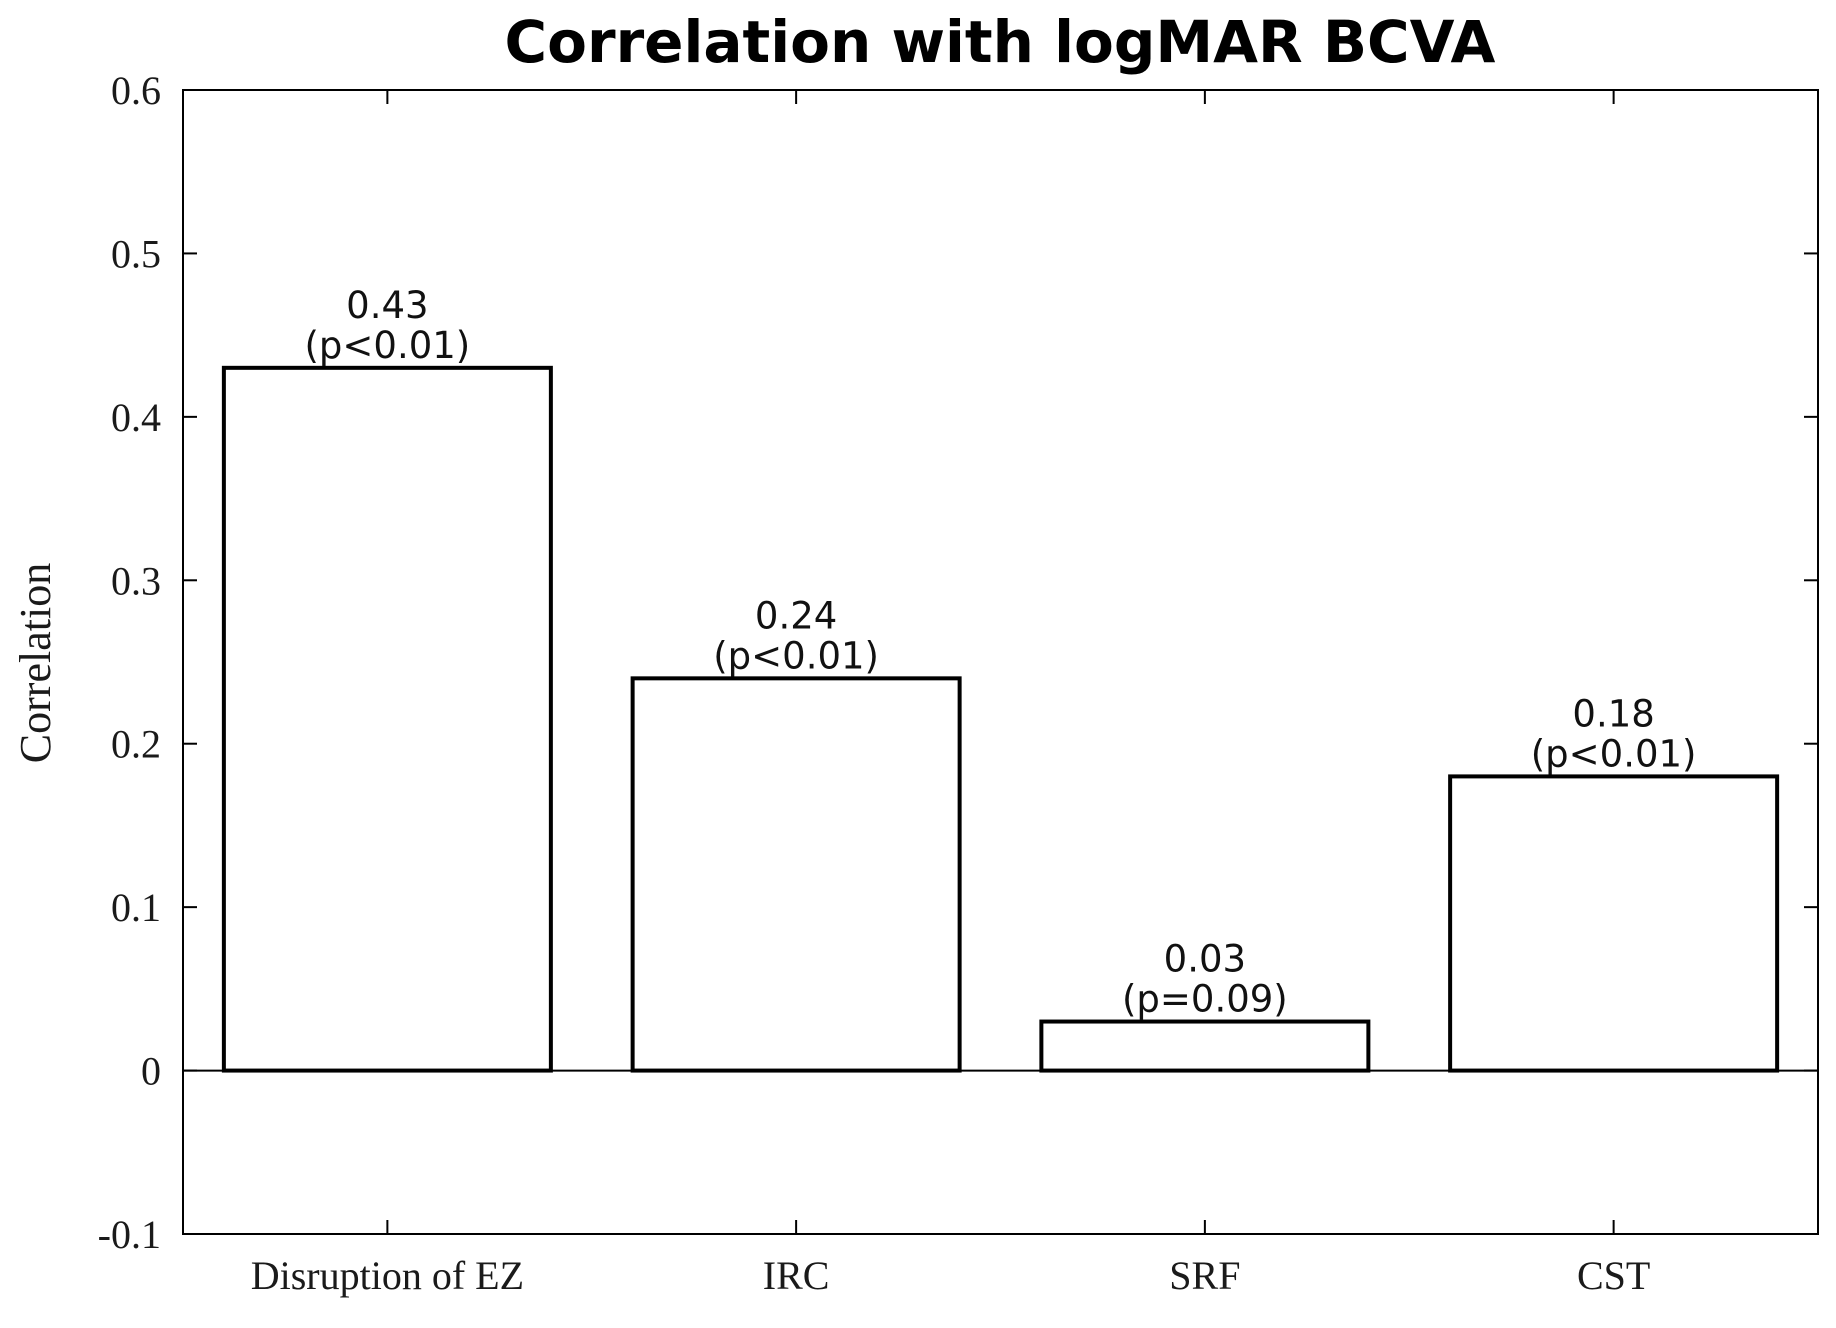  What do you see at coordinates (35, 663) in the screenshot?
I see `y-axis-label: Correlation` at bounding box center [35, 663].